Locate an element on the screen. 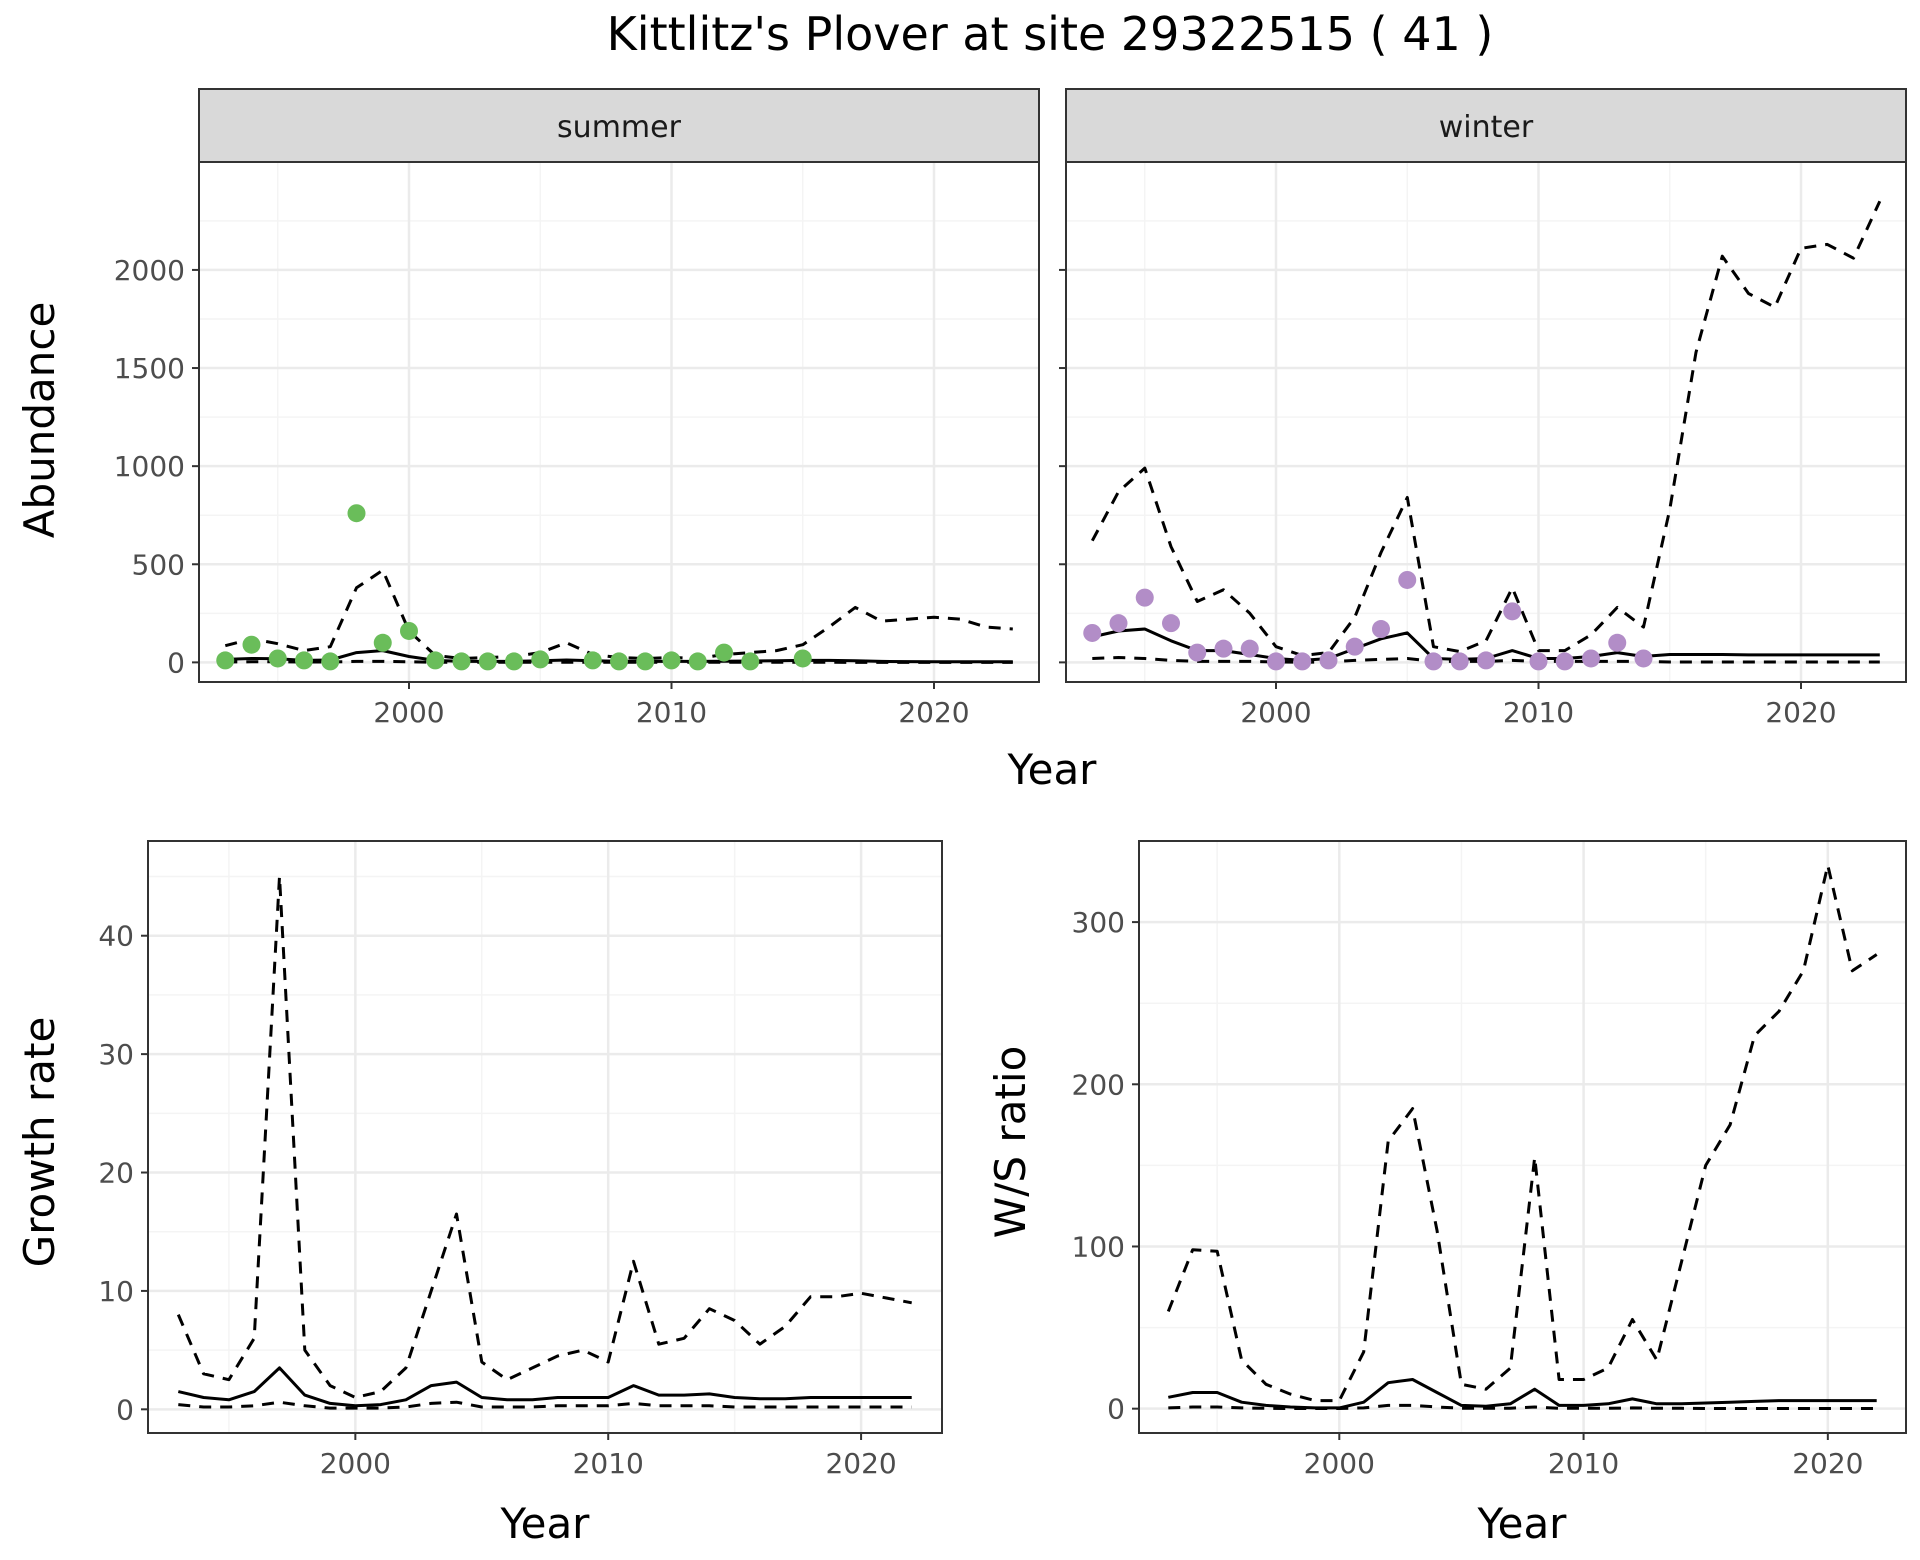  y-tick-label: 100 is located at coordinates (1098, 1246).